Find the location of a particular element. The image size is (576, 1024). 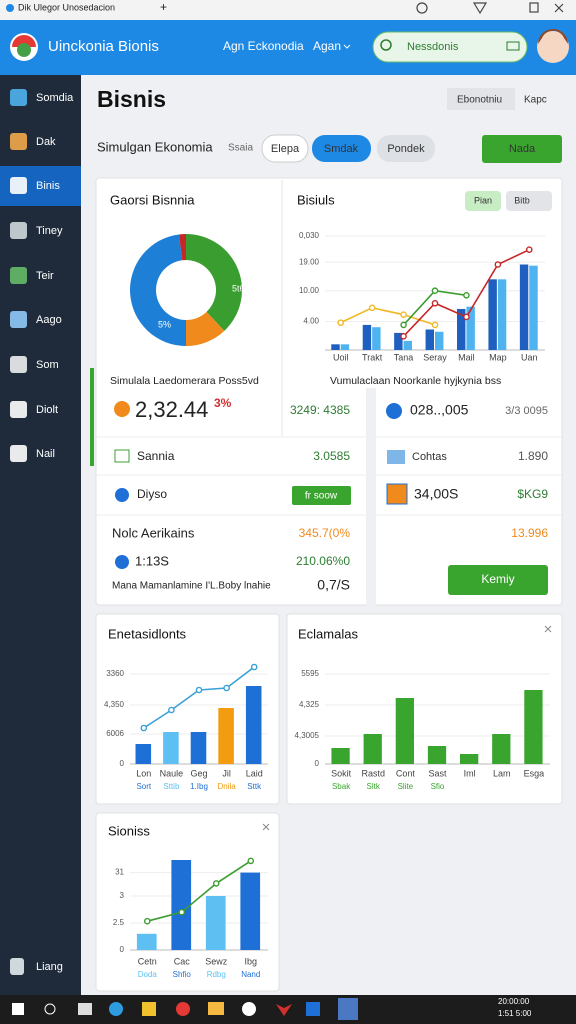

y-tick-label: 4,3005 is located at coordinates (307, 735).